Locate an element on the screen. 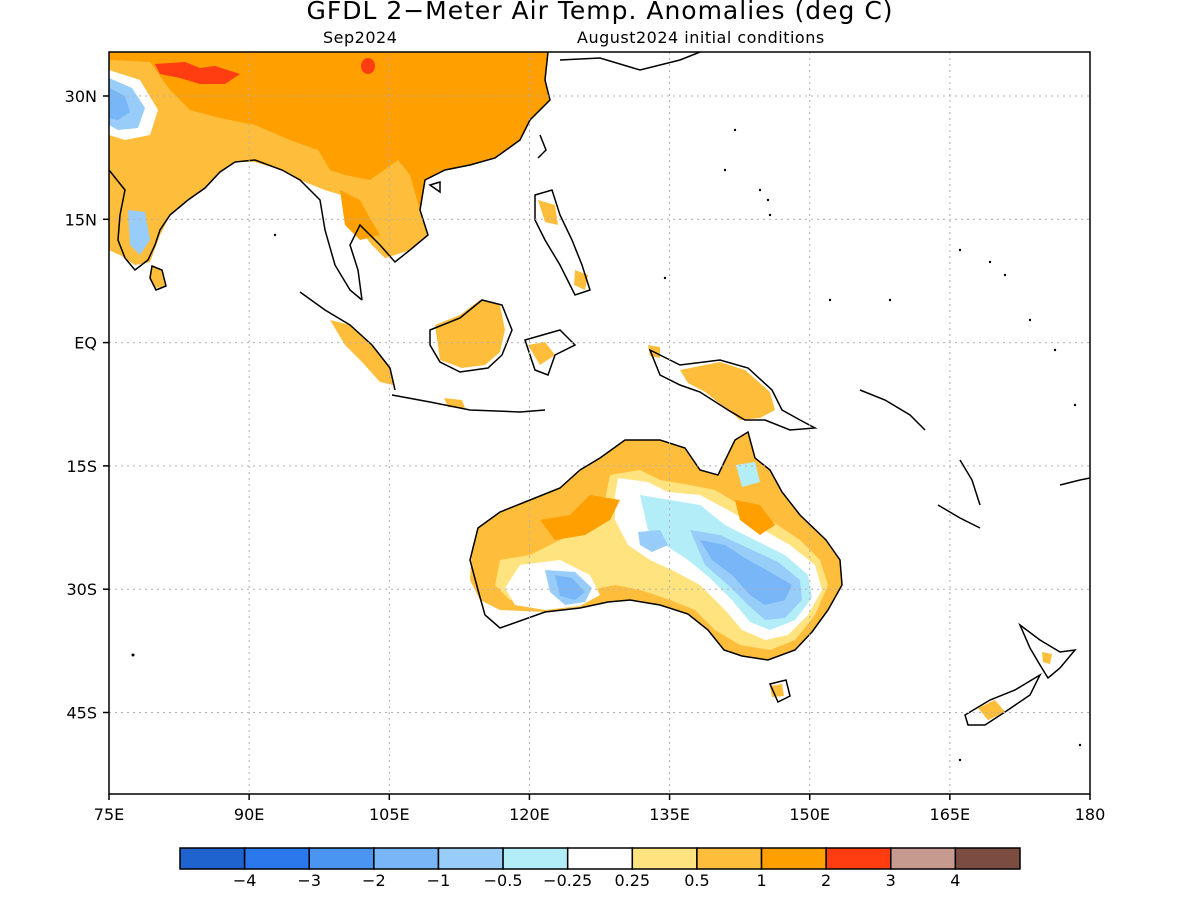  sulawesi-field is located at coordinates (541, 353).